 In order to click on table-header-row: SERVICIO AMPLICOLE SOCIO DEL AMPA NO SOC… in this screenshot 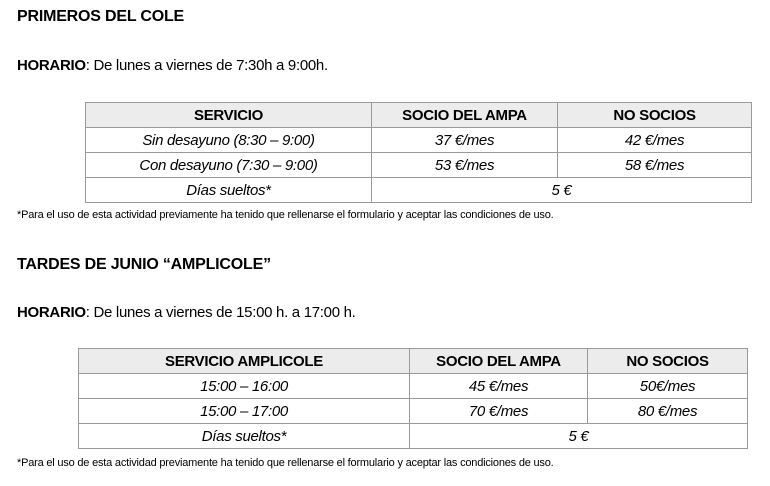, I will do `click(413, 361)`.